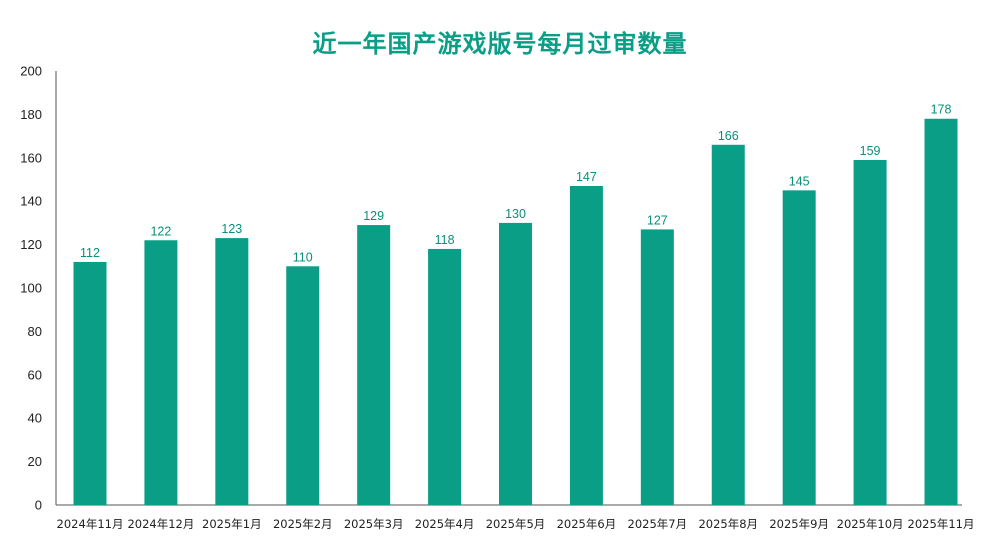 This screenshot has width=1000, height=553. Describe the element at coordinates (500, 44) in the screenshot. I see `chart-title: 近一年国产游戏版号每月过审数量` at that location.